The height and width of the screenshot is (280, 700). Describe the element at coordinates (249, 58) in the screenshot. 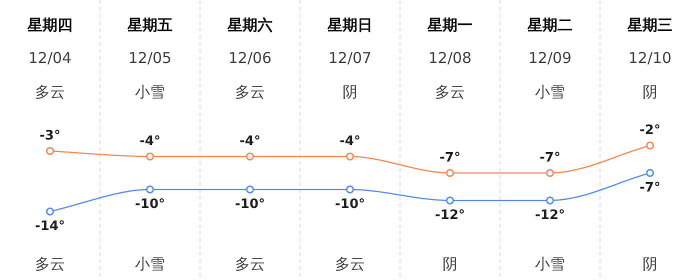

I see `x-tick-label: 星期六 12/06 多云` at that location.